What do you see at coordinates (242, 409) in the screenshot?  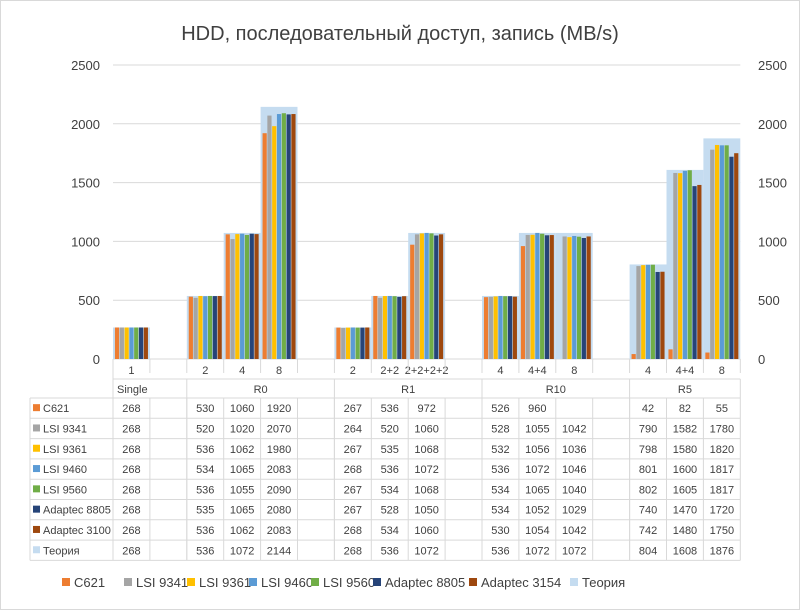 I see `table-cell: 1060` at bounding box center [242, 409].